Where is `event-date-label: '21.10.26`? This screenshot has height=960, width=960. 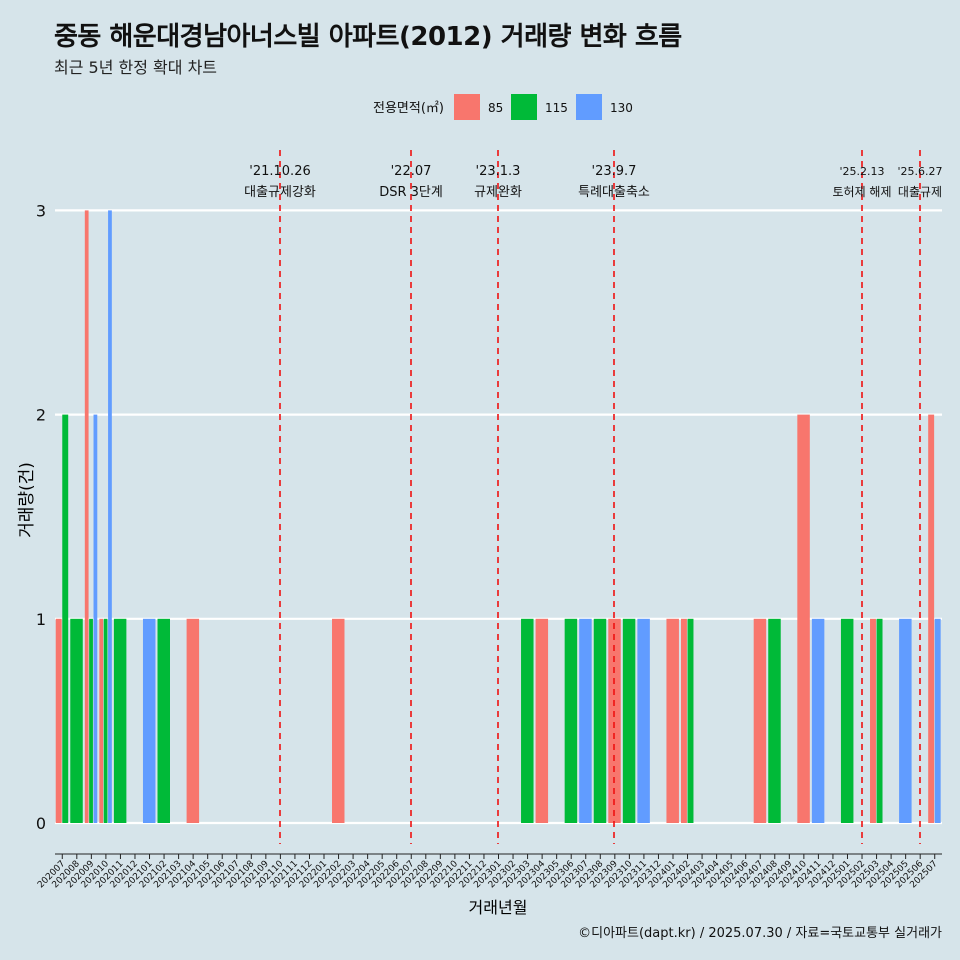 event-date-label: '21.10.26 is located at coordinates (279, 171).